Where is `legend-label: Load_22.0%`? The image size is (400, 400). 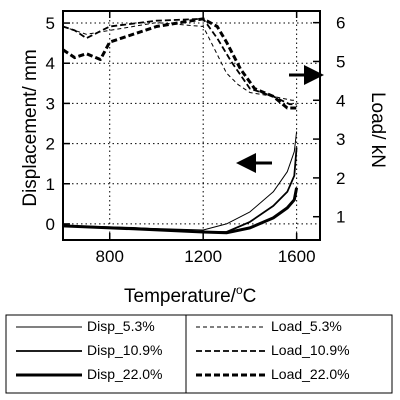
legend-label: Load_22.0% is located at coordinates (310, 374).